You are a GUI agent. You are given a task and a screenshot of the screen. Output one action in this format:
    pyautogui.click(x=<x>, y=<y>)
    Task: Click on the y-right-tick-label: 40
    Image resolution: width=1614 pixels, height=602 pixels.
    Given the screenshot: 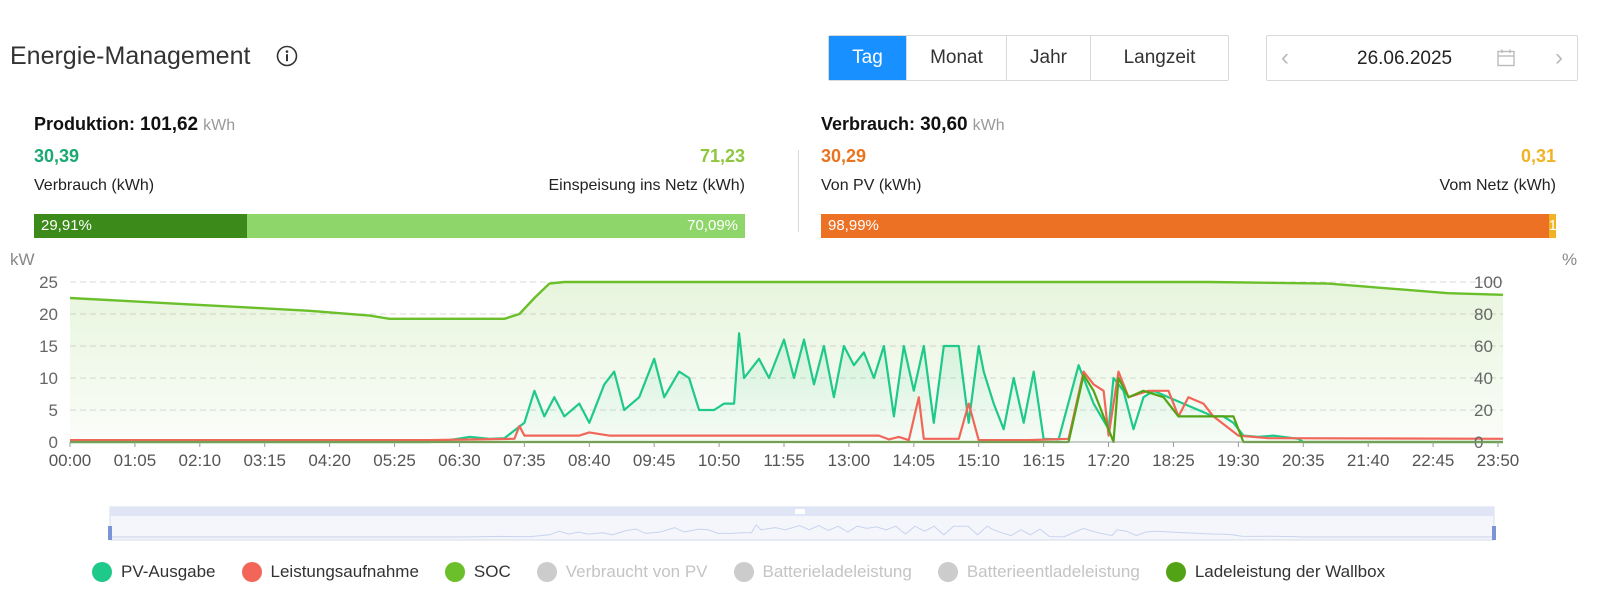 What is the action you would take?
    pyautogui.click(x=1483, y=378)
    